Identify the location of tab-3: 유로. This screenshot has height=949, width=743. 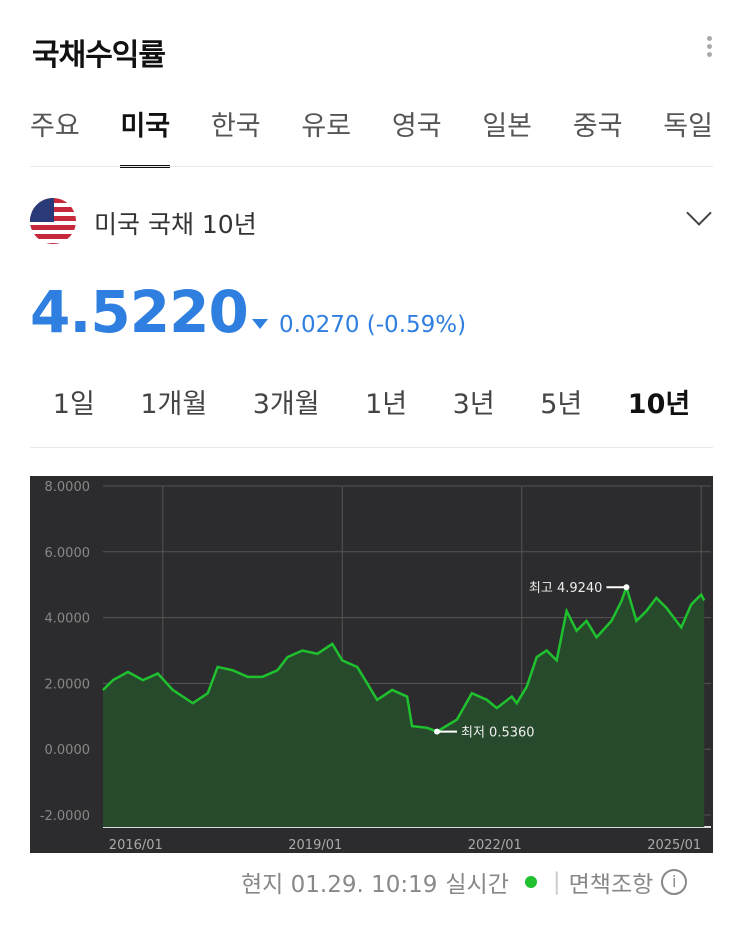
(326, 126).